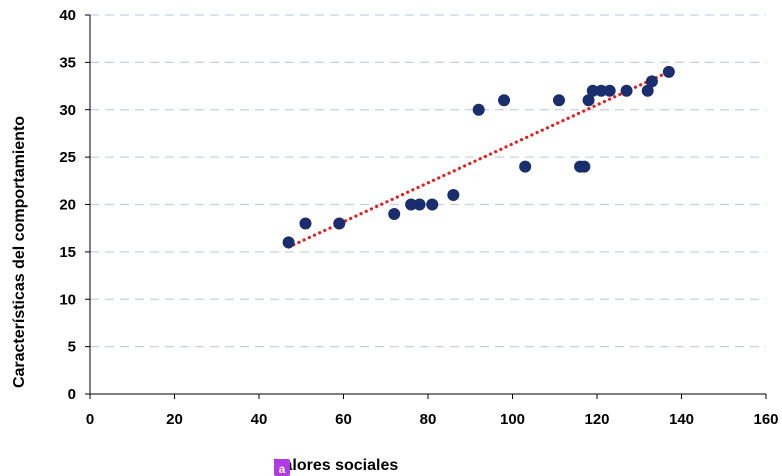 The width and height of the screenshot is (782, 476). What do you see at coordinates (596, 419) in the screenshot?
I see `x-tick-label: 120` at bounding box center [596, 419].